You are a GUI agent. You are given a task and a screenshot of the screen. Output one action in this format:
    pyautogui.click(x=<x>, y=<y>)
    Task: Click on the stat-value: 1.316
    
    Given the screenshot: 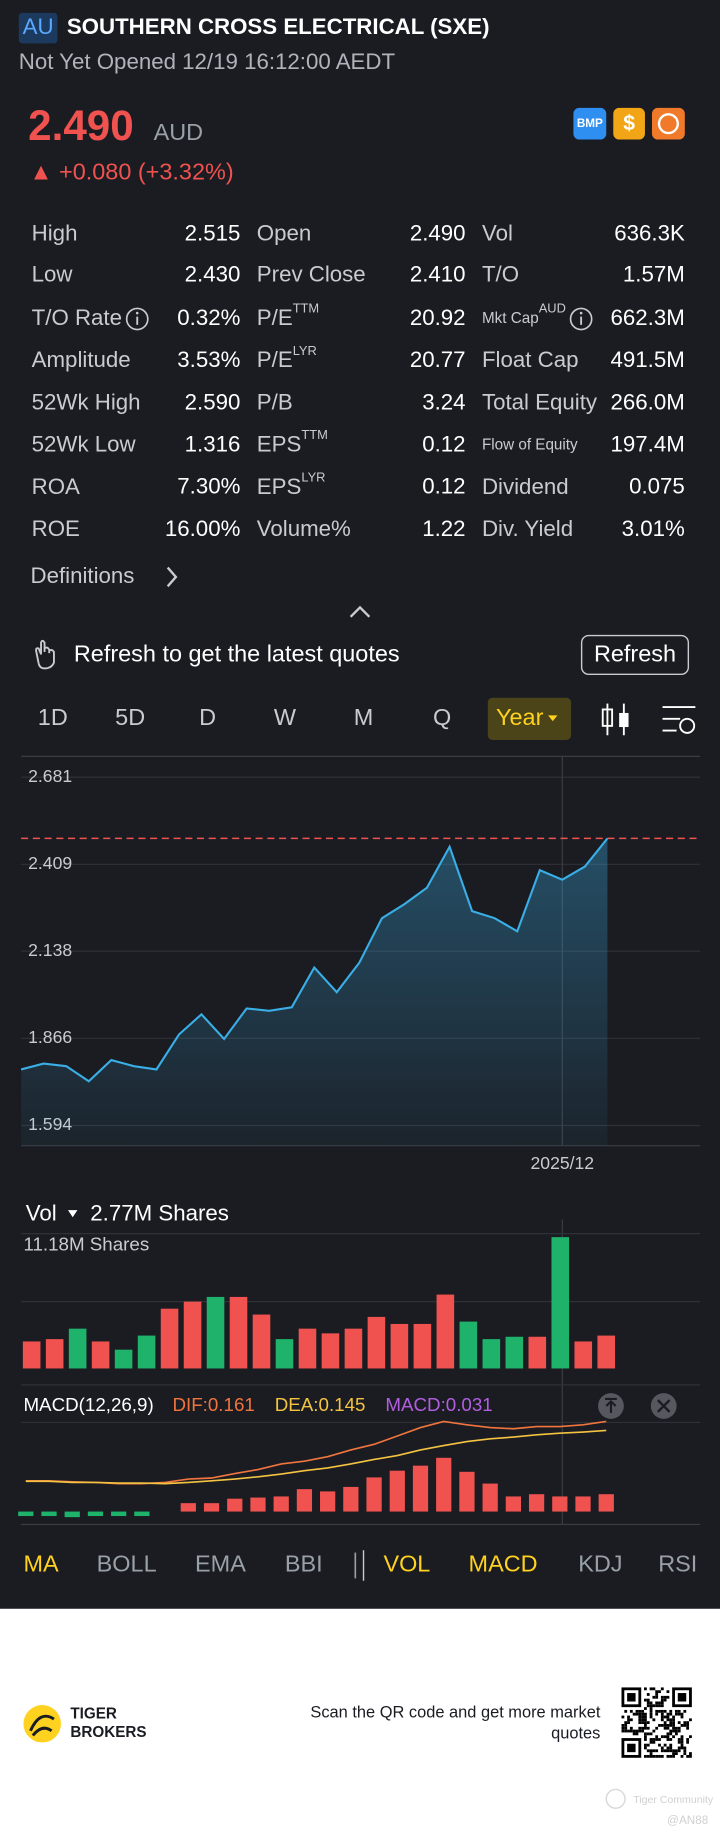 What is the action you would take?
    pyautogui.click(x=213, y=443)
    